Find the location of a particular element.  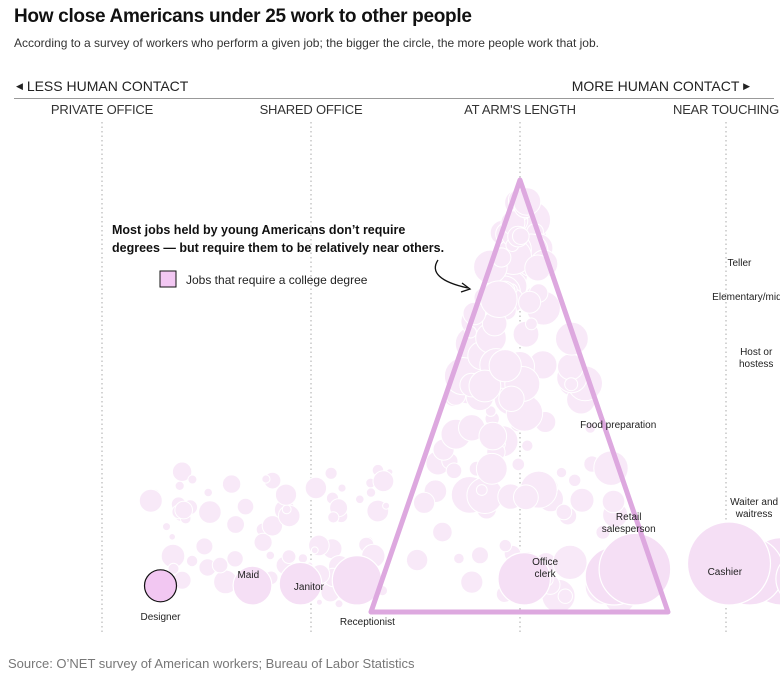

label-6: Elementary/middle school teacher is located at coordinates (746, 297).